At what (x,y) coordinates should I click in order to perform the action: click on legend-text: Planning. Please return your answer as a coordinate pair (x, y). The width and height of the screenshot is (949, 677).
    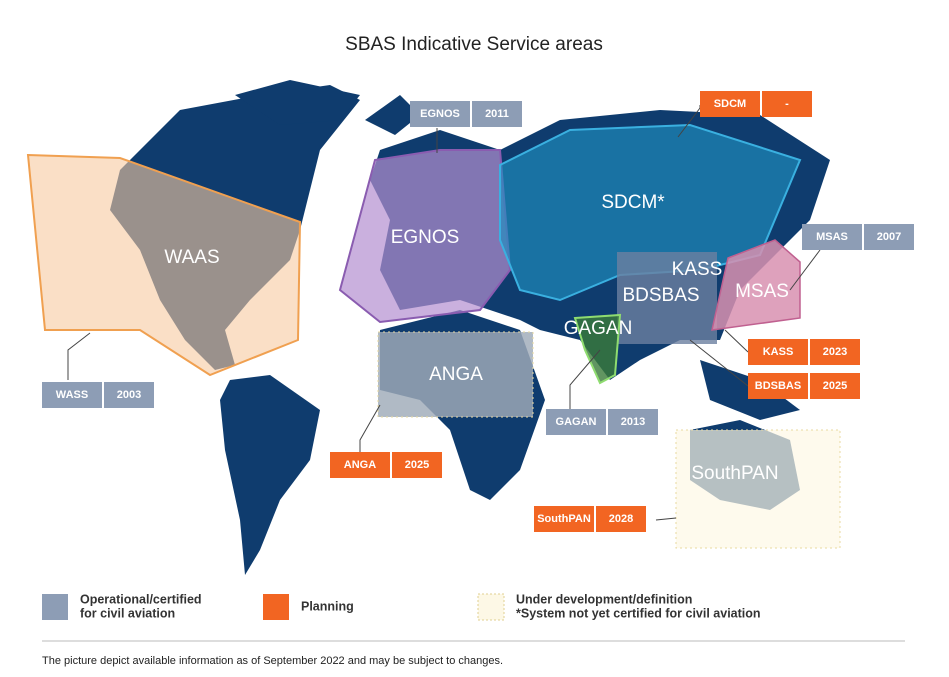
    Looking at the image, I should click on (327, 606).